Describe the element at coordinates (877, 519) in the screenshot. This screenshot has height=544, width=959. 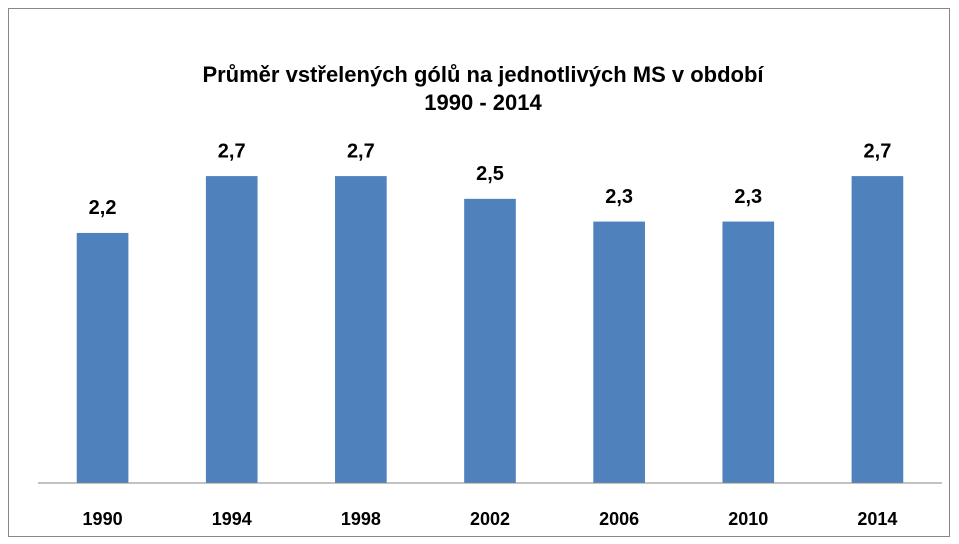
I see `x-tick-label: 2014` at that location.